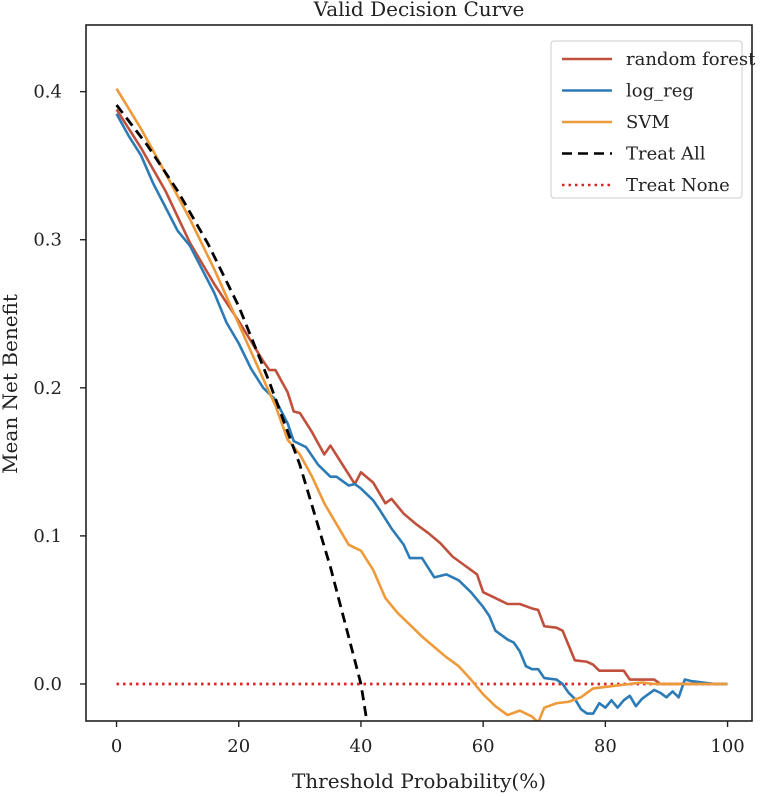 The width and height of the screenshot is (784, 796). Describe the element at coordinates (361, 746) in the screenshot. I see `x-tick-label: 40` at that location.